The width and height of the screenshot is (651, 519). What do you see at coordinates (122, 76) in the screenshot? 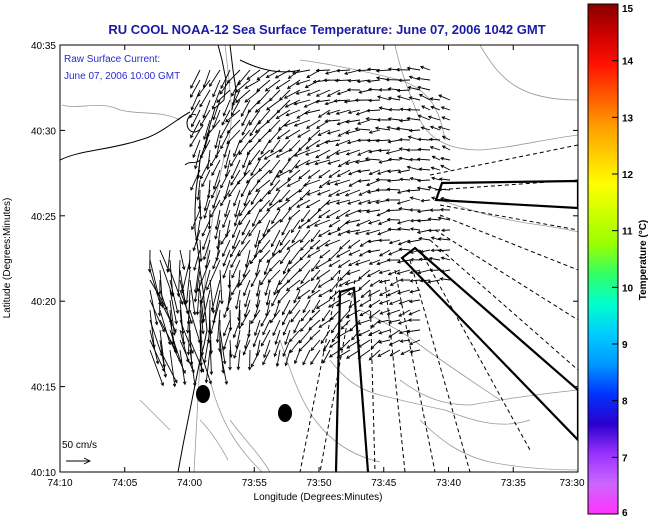
I see `annotation-line-2: June 07, 2006 10:00 GMT` at bounding box center [122, 76].